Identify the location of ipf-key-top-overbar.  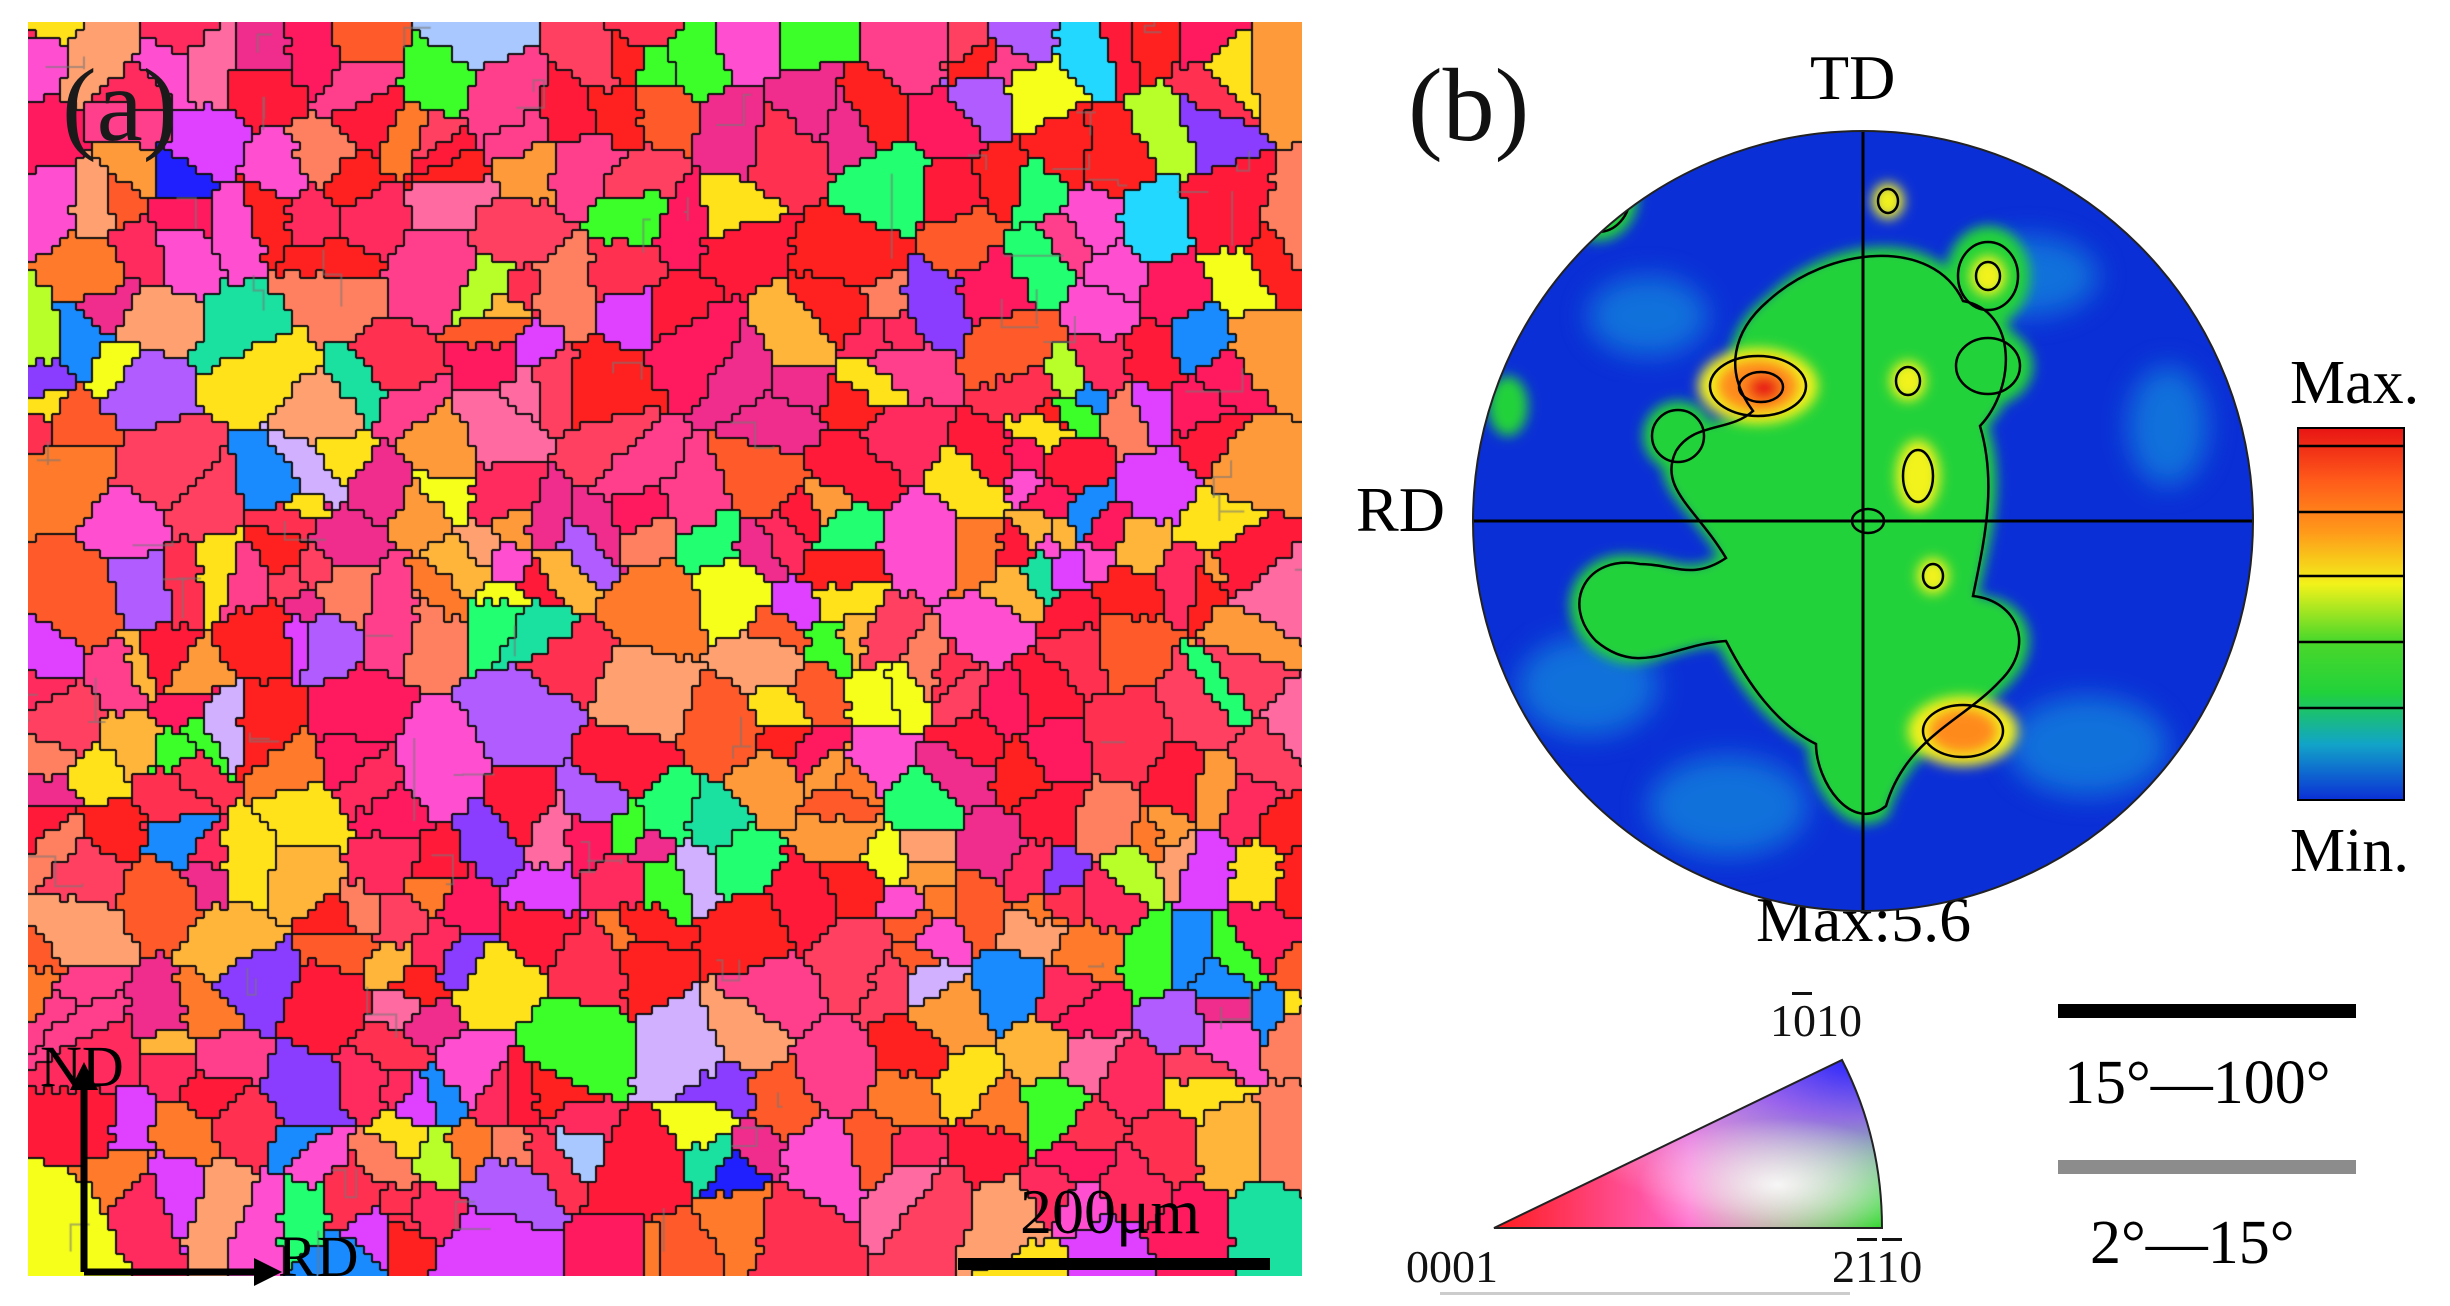
(1802, 993).